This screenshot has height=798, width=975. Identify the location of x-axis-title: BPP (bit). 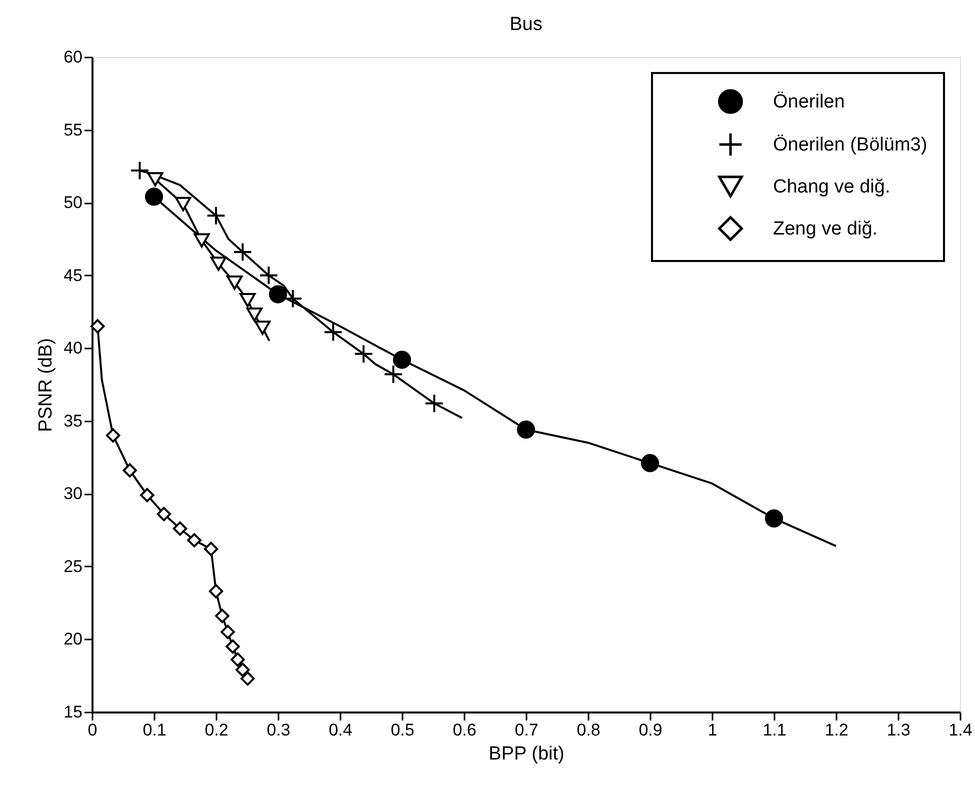
(526, 754).